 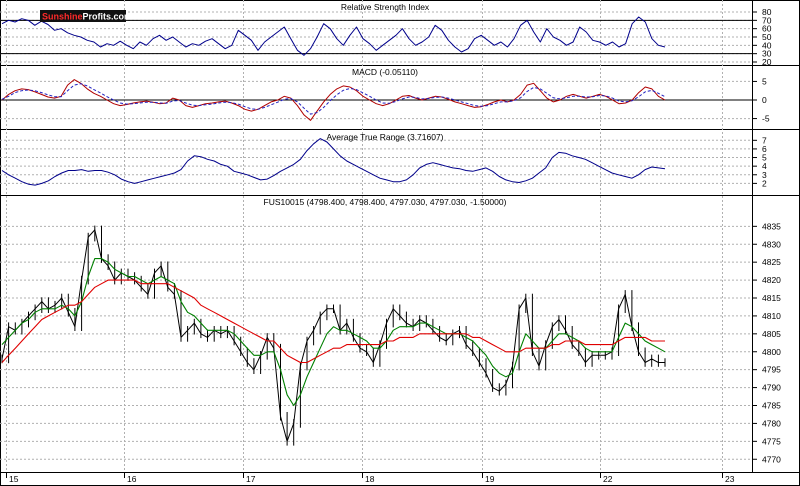 What do you see at coordinates (385, 72) in the screenshot?
I see `macd-panel-title: MACD (-0.05110)` at bounding box center [385, 72].